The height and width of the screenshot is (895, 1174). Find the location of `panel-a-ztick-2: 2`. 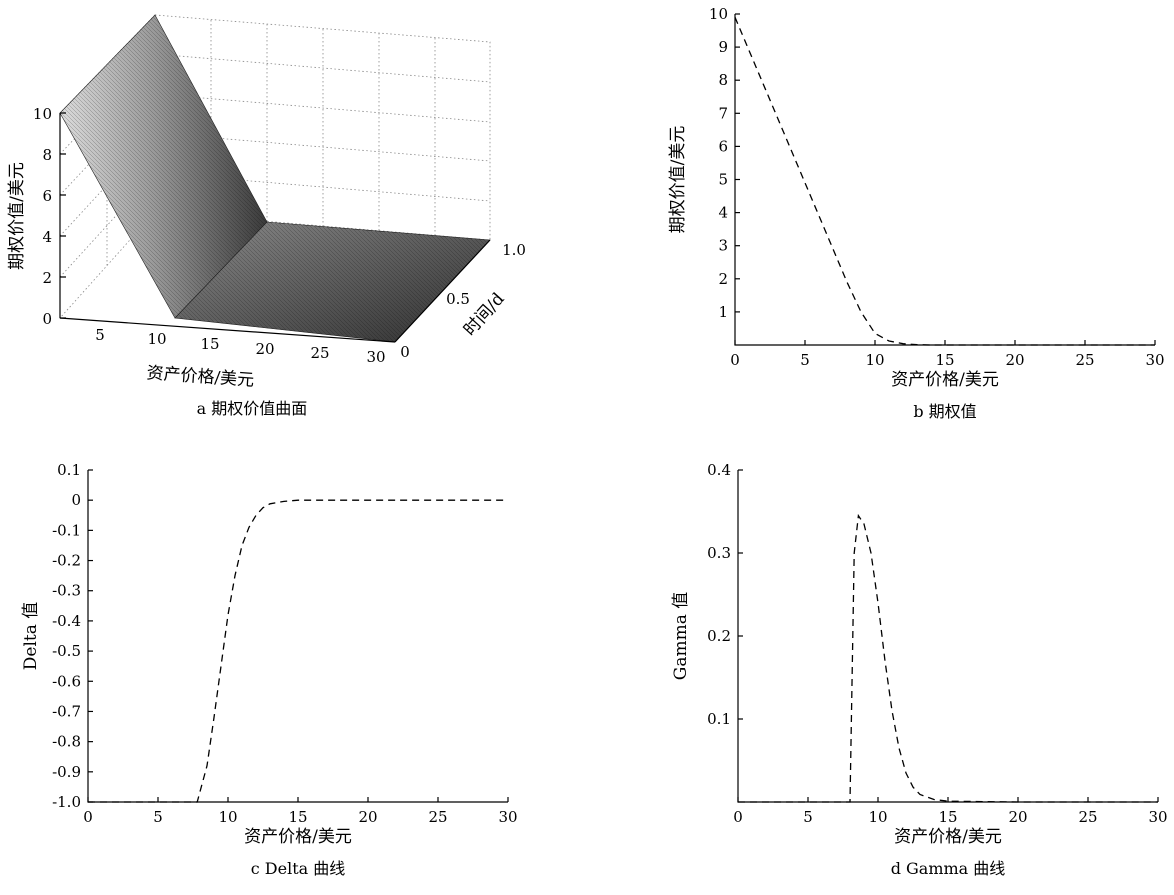

panel-a-ztick-2: 2 is located at coordinates (47, 278).